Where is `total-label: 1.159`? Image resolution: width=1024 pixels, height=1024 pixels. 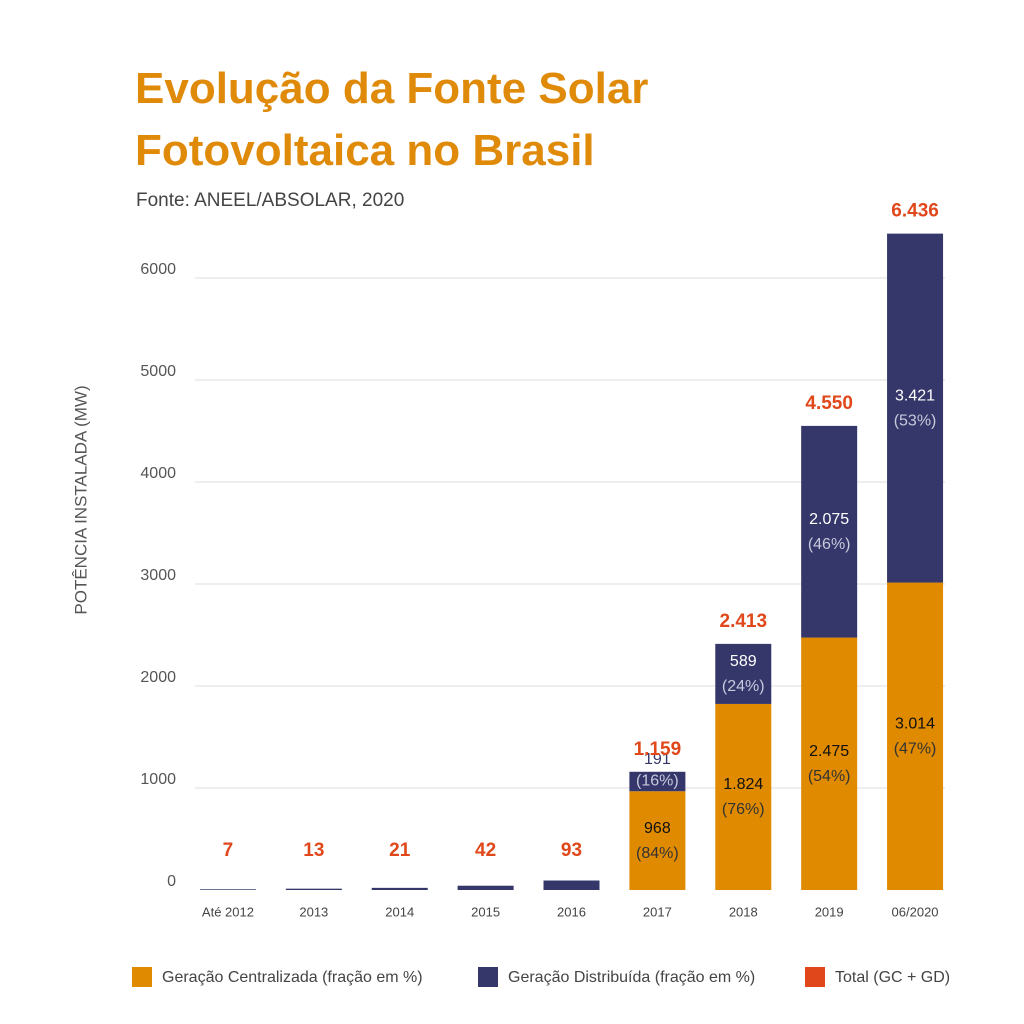
total-label: 1.159 is located at coordinates (658, 749).